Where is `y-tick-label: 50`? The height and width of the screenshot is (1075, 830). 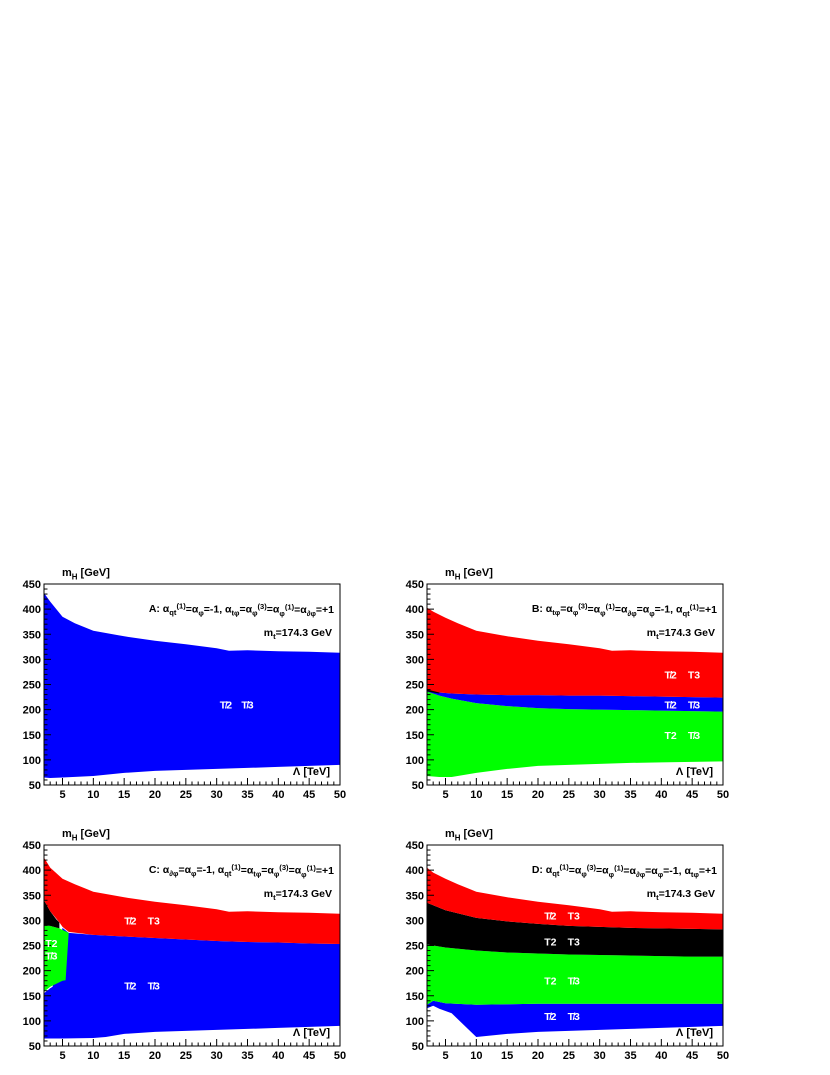 y-tick-label: 50 is located at coordinates (35, 786).